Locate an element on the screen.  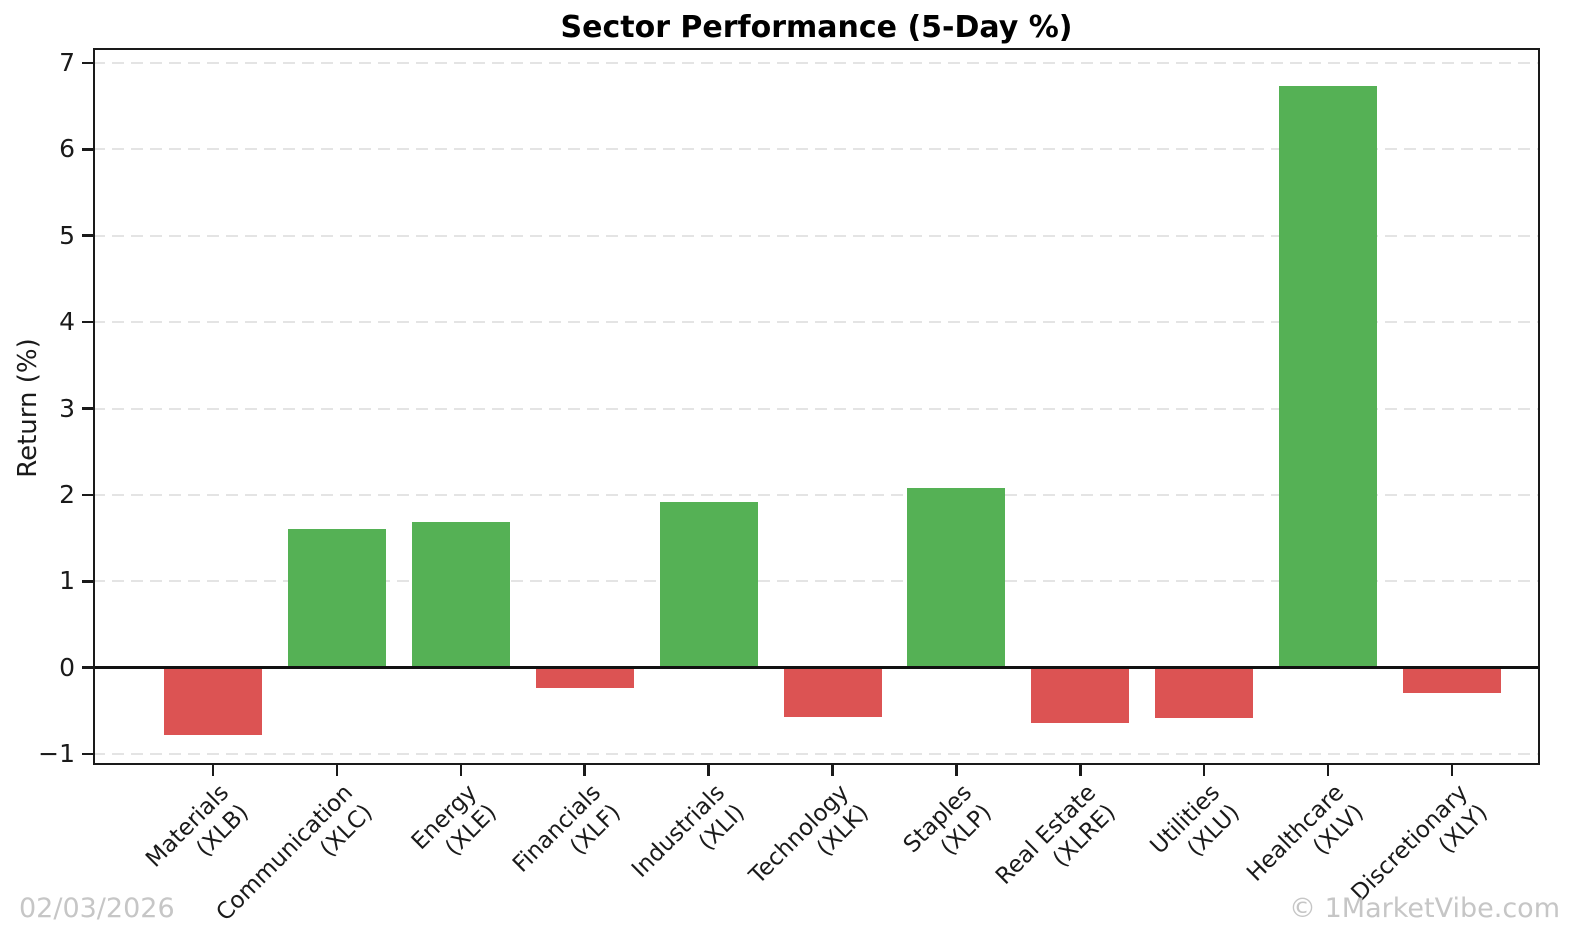
x-tick-label: Real Estate (XLRE) is located at coordinates (1056, 844).